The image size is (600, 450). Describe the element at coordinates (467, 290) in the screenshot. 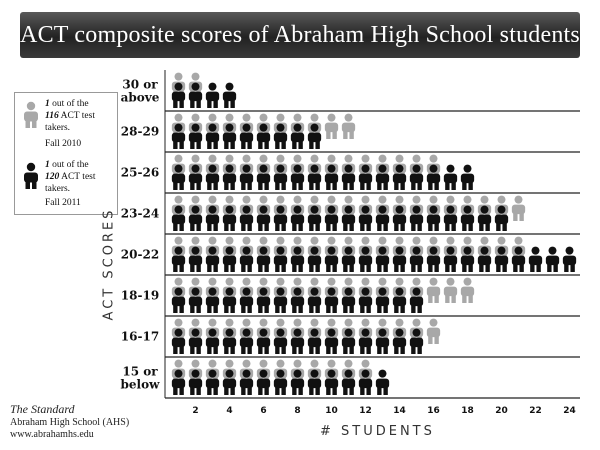

I see `person-icon-fall-2010` at that location.